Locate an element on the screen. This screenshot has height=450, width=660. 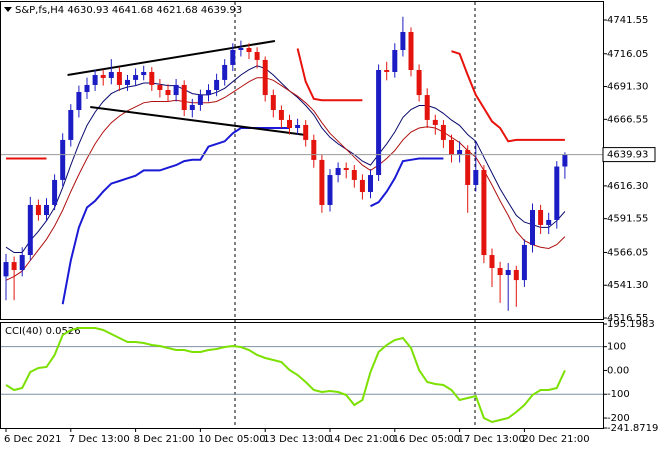
x-tick-label: 6 Dec 2021 is located at coordinates (33, 439).